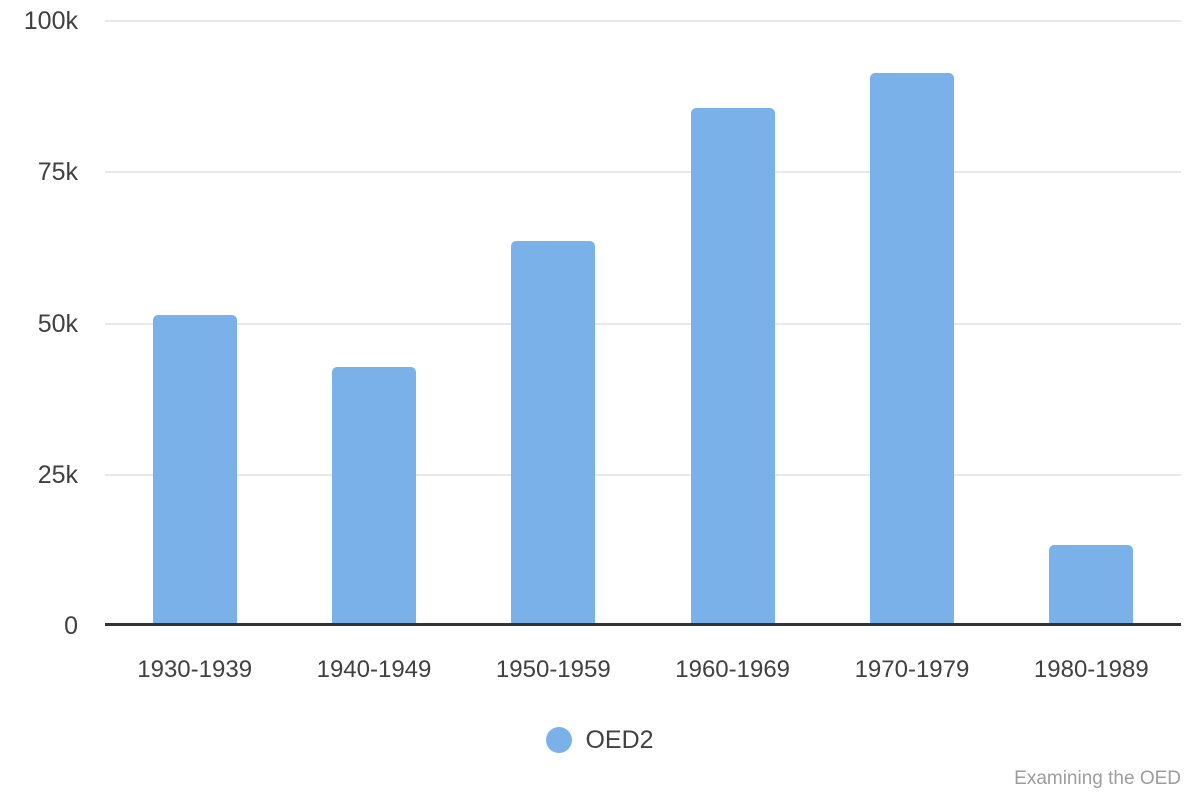  Describe the element at coordinates (195, 669) in the screenshot. I see `x-tick-label-1930-1939: 1930-1939` at that location.